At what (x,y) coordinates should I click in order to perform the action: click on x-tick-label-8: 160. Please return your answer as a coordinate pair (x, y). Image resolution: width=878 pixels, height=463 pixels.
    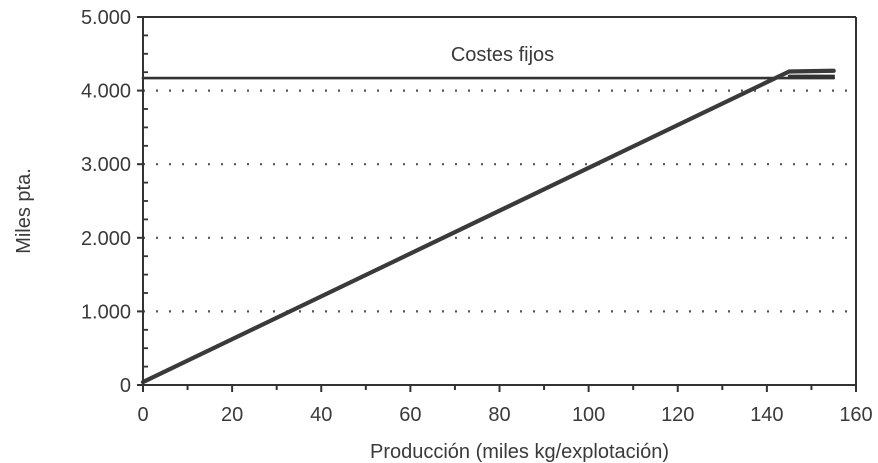
    Looking at the image, I should click on (855, 415).